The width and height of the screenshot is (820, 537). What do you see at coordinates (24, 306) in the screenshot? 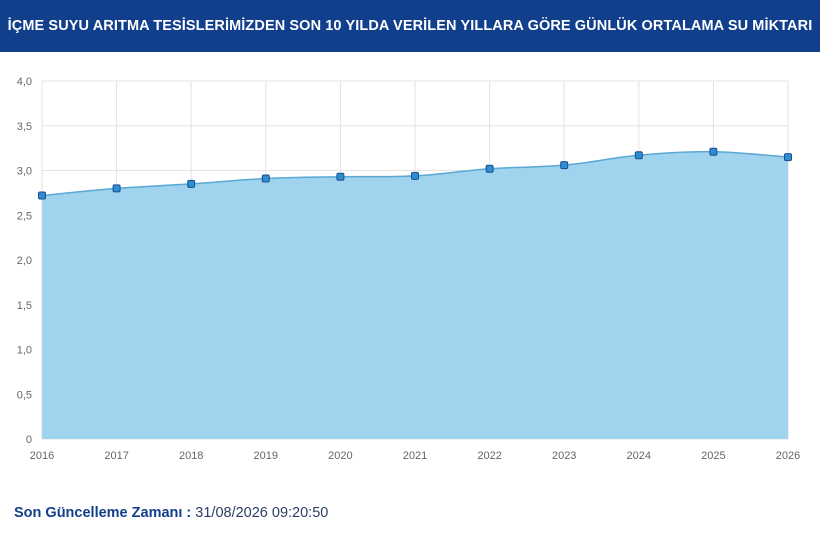
I see `y-tick-label: 1,5` at bounding box center [24, 306].